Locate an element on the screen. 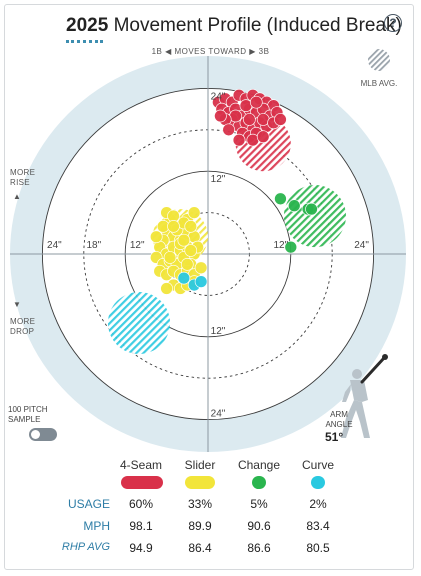 This screenshot has height=576, width=421. rhp-avg-curve: 80.5 is located at coordinates (318, 548).